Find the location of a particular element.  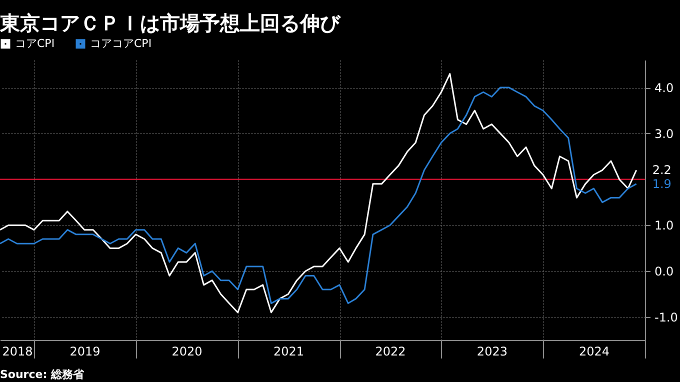

y-tick-label: 0.0 is located at coordinates (664, 271).